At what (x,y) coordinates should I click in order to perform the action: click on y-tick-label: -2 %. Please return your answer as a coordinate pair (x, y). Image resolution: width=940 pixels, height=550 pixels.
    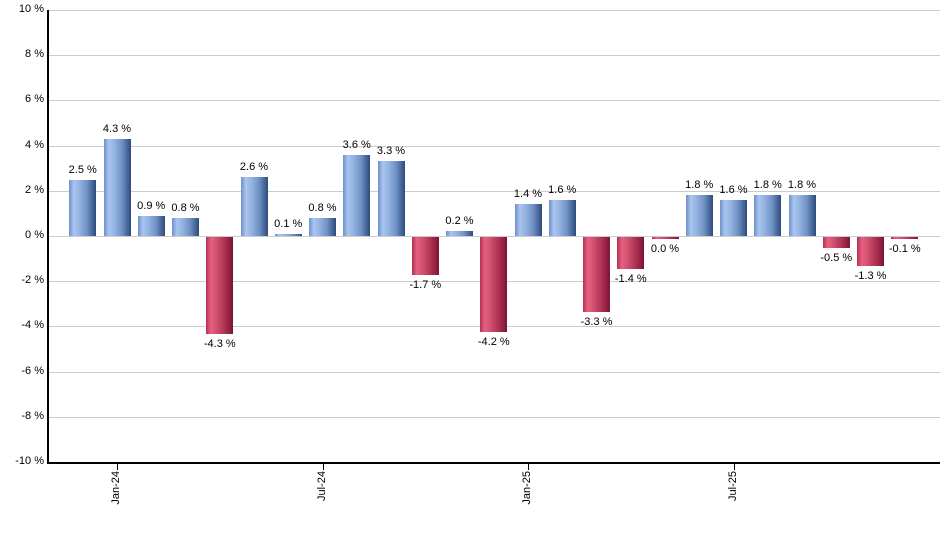
    Looking at the image, I should click on (32, 280).